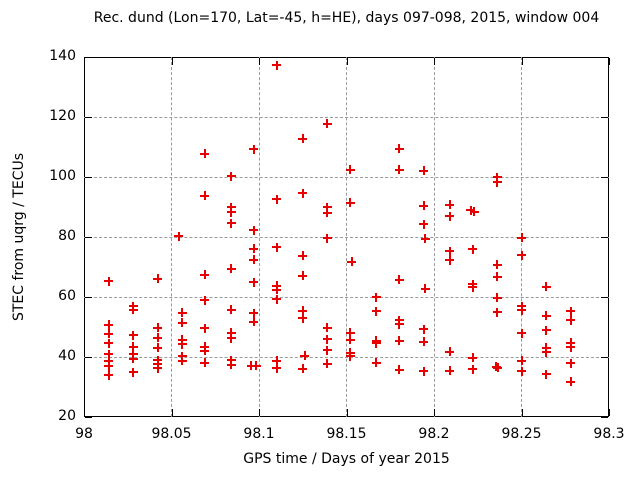  What do you see at coordinates (521, 434) in the screenshot?
I see `x-tick-label: 98.25` at bounding box center [521, 434].